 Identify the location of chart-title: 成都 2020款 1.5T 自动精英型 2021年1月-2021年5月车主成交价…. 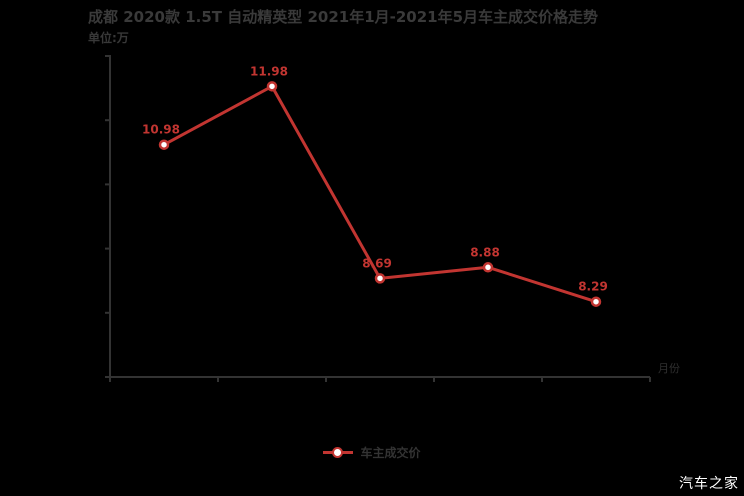
(343, 17).